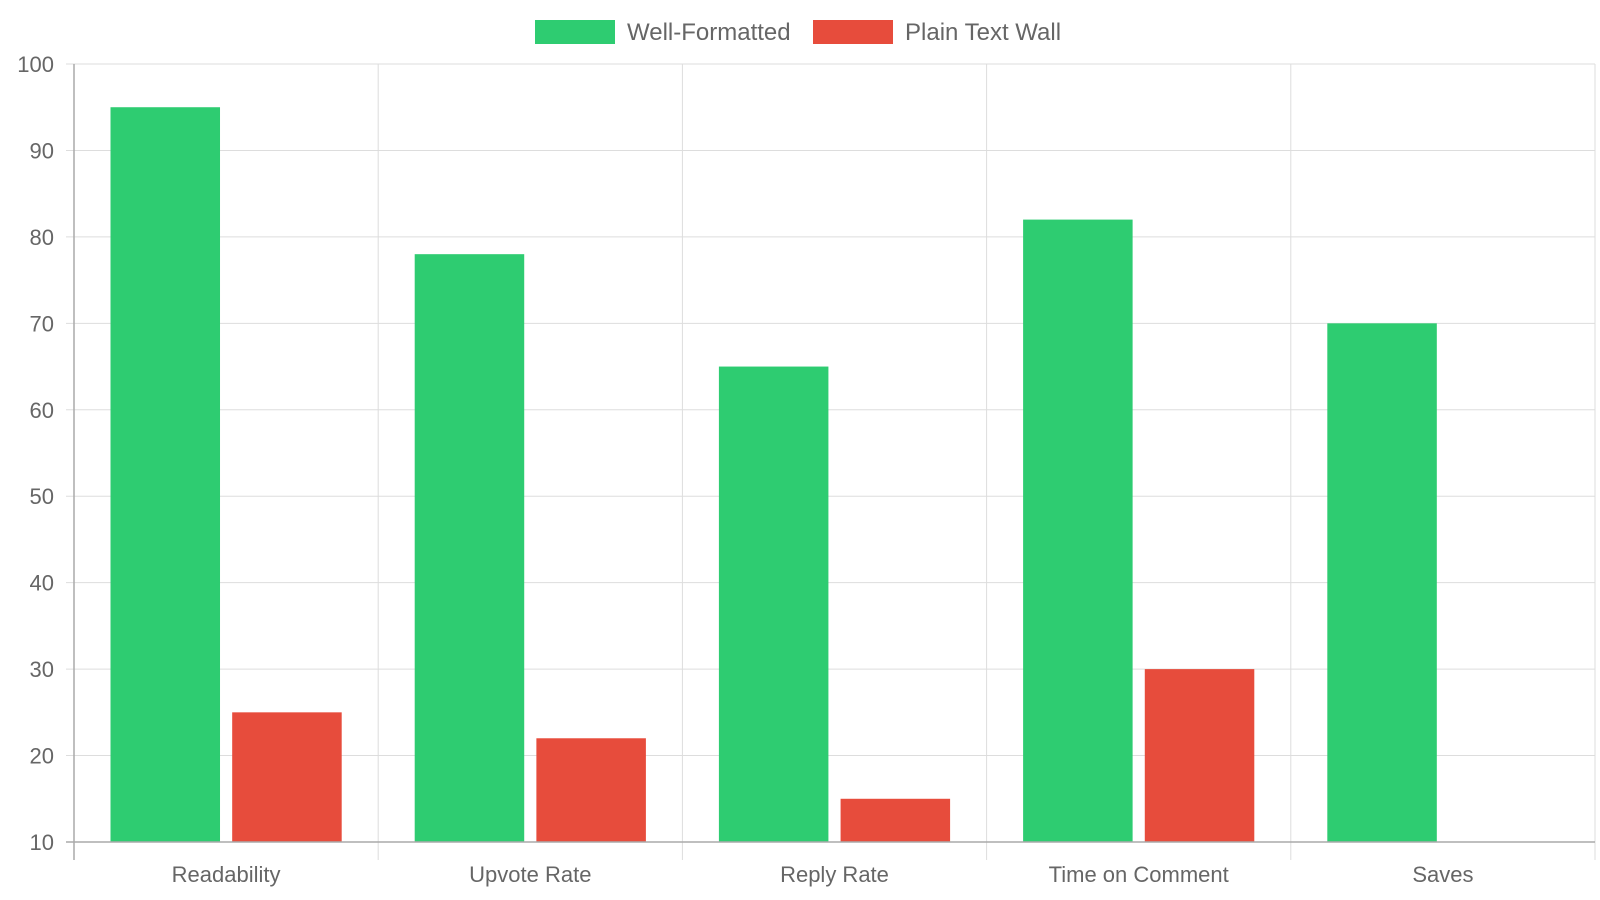  Describe the element at coordinates (1442, 874) in the screenshot. I see `x-tick-label-4: Saves` at that location.